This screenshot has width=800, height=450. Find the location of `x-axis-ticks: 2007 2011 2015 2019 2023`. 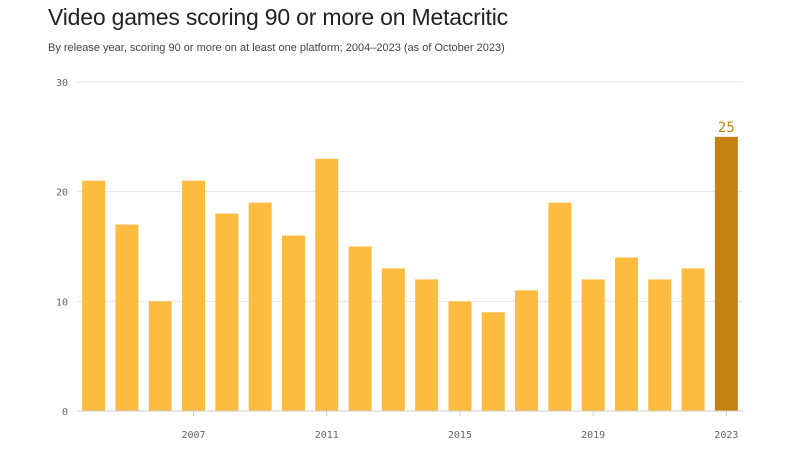

x-axis-ticks: 2007 2011 2015 2019 2023 is located at coordinates (460, 426).